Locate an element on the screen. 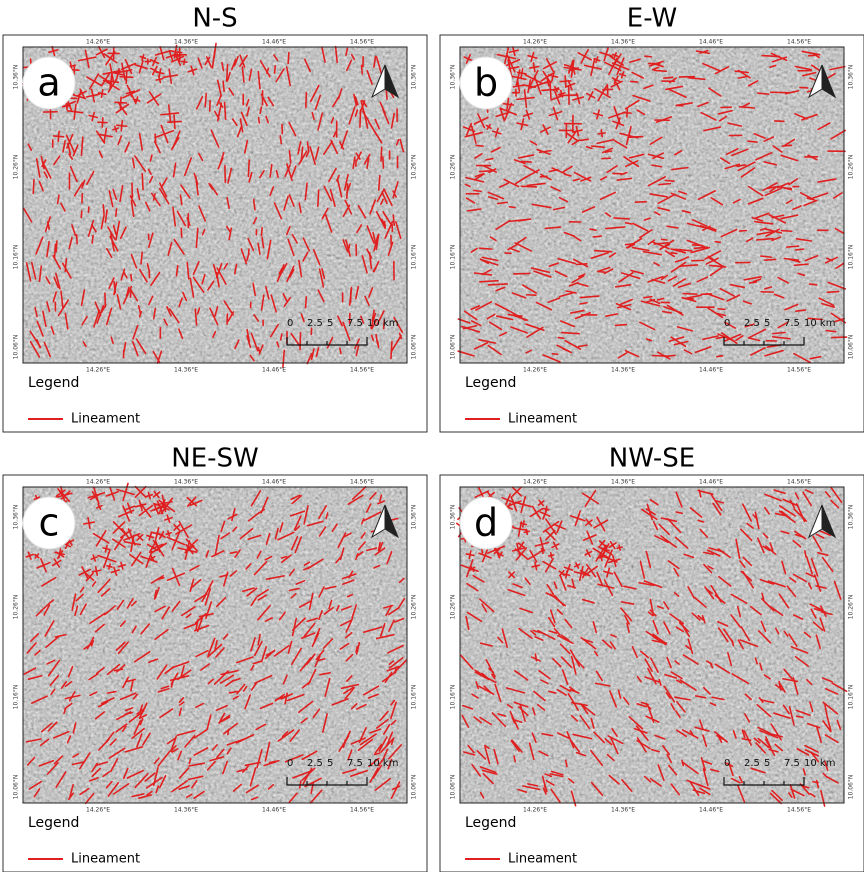  panel-title: NW-SE is located at coordinates (652, 459).